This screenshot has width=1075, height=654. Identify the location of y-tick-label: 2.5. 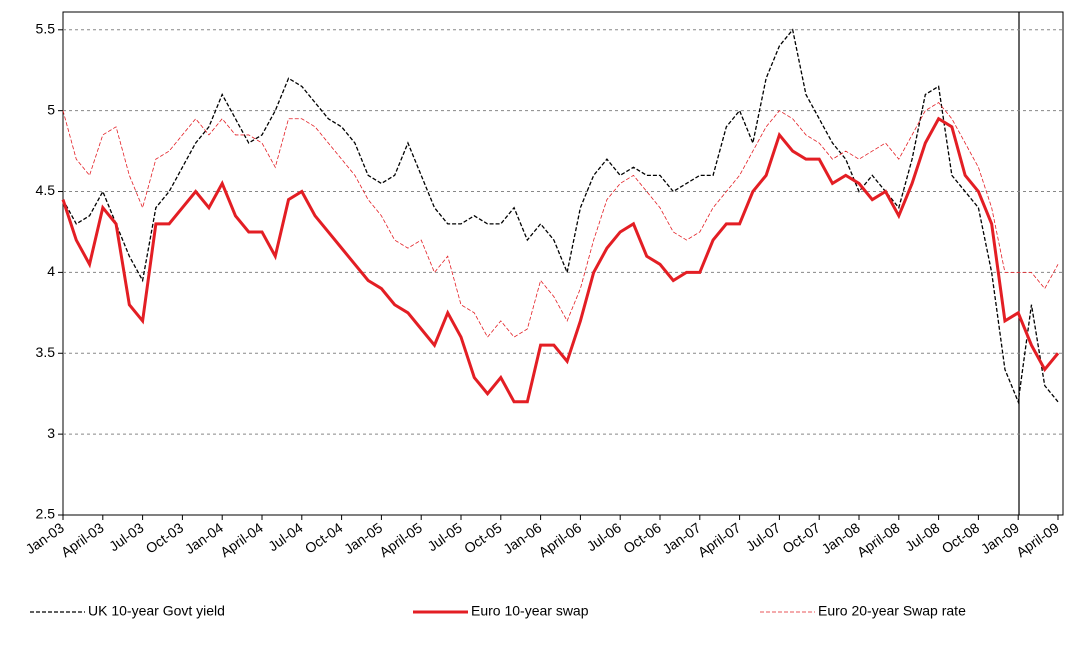
(46, 514).